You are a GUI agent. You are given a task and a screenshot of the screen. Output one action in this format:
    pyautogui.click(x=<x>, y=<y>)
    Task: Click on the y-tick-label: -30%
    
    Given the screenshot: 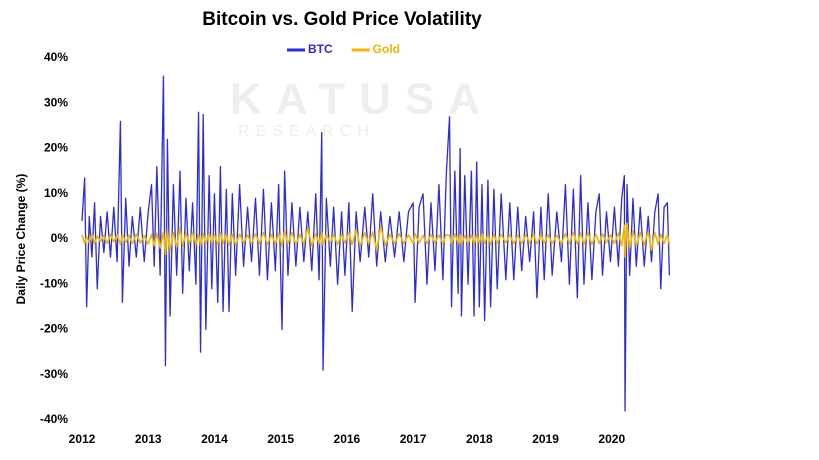 What is the action you would take?
    pyautogui.click(x=54, y=374)
    